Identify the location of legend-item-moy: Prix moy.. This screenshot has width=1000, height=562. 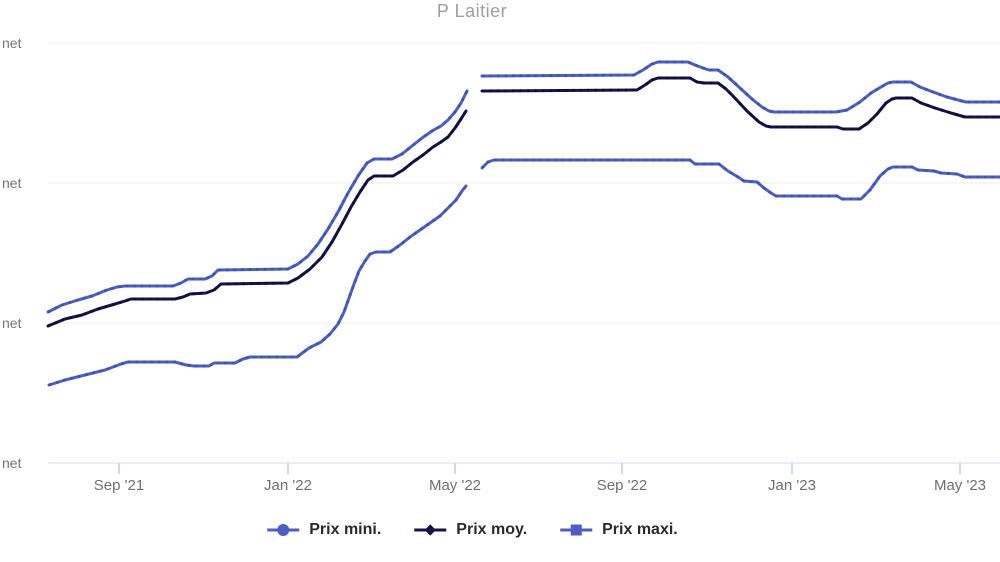
(470, 530).